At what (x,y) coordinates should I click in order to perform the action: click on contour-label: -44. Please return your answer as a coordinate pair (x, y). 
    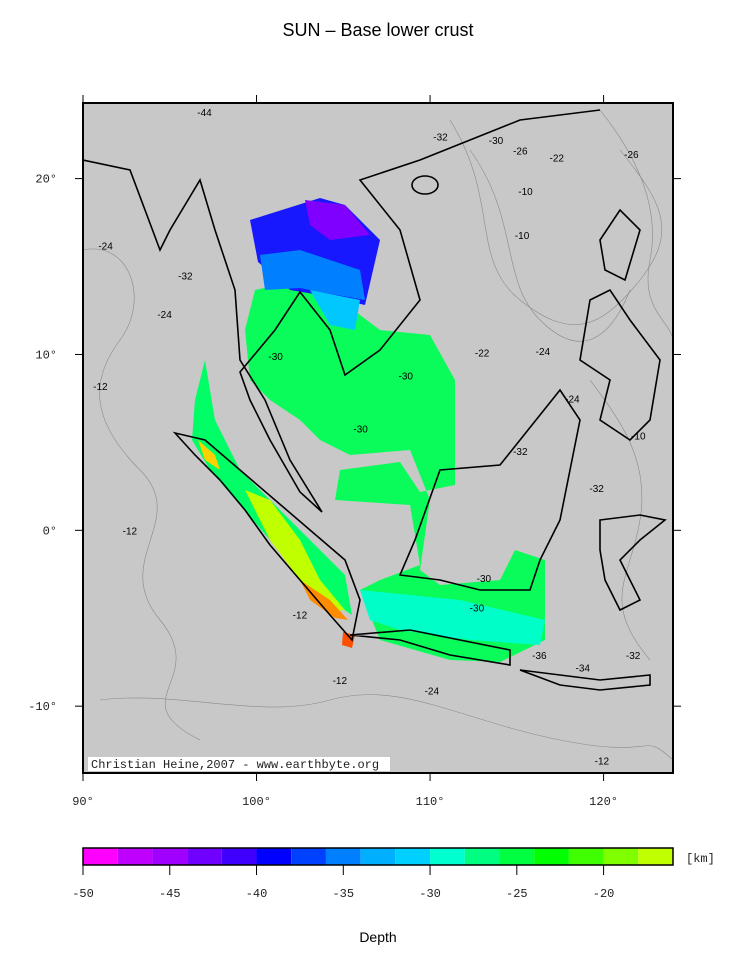
    Looking at the image, I should click on (204, 113).